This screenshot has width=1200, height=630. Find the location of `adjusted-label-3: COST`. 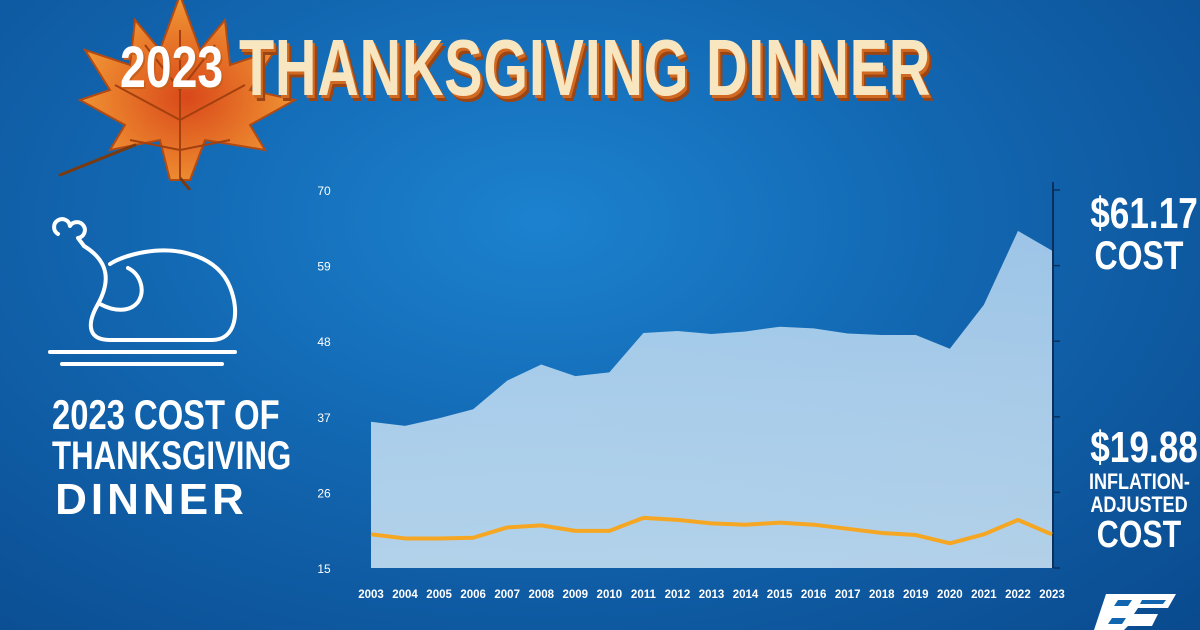

adjusted-label-3: COST is located at coordinates (1139, 535).